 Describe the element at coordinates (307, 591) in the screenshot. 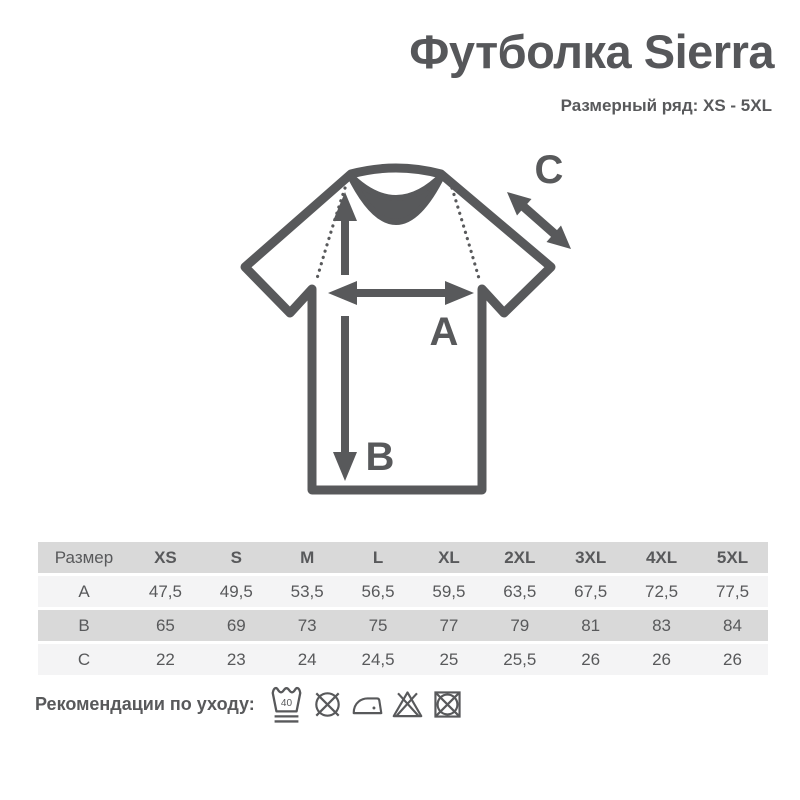

I see `measurement-value-cell: 53,5` at that location.